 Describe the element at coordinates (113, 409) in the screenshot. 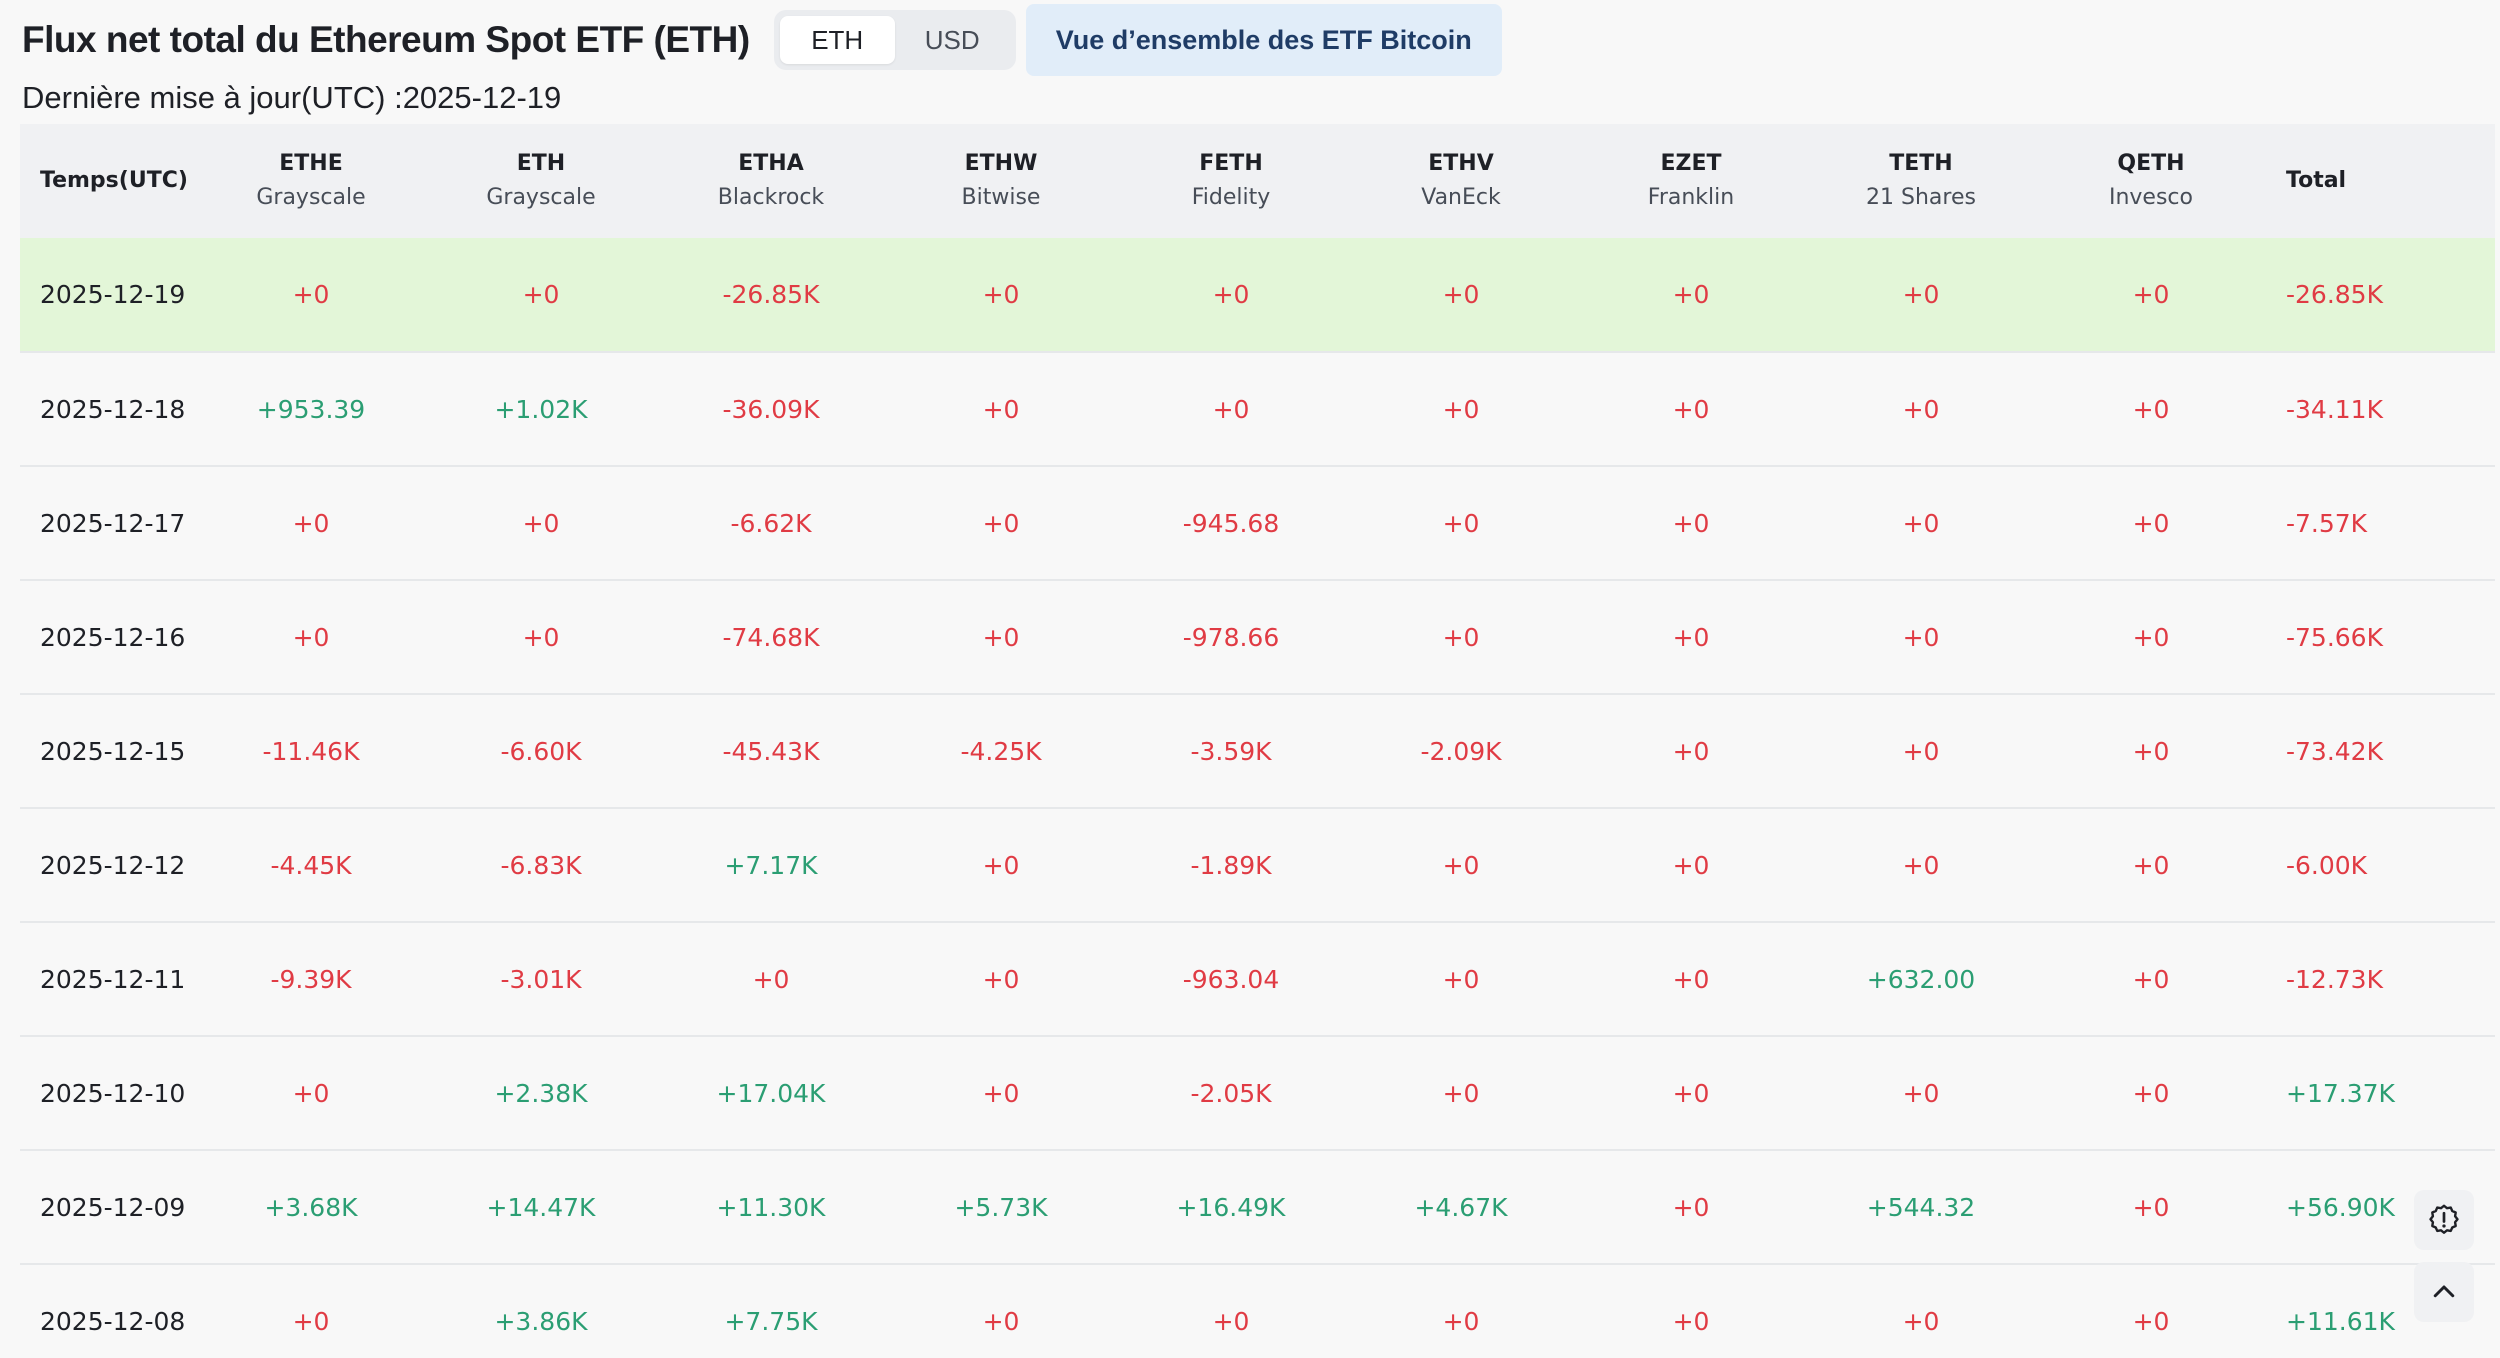

I see `row-date: 2025-12-18` at that location.